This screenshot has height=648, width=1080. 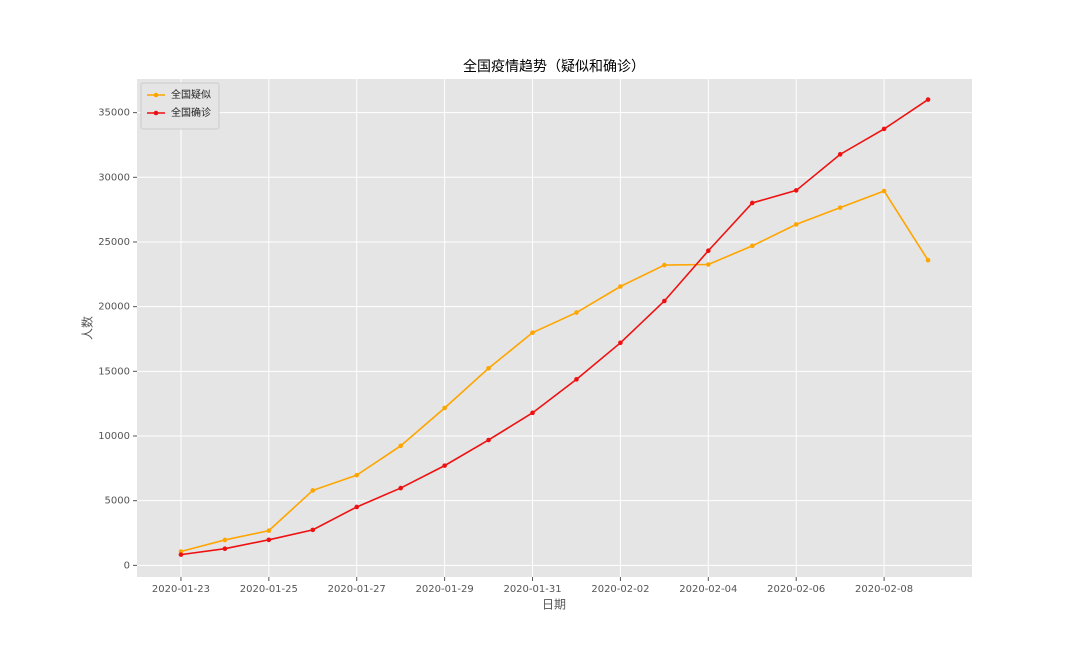 What do you see at coordinates (127, 565) in the screenshot?
I see `y-tick-label: 0` at bounding box center [127, 565].